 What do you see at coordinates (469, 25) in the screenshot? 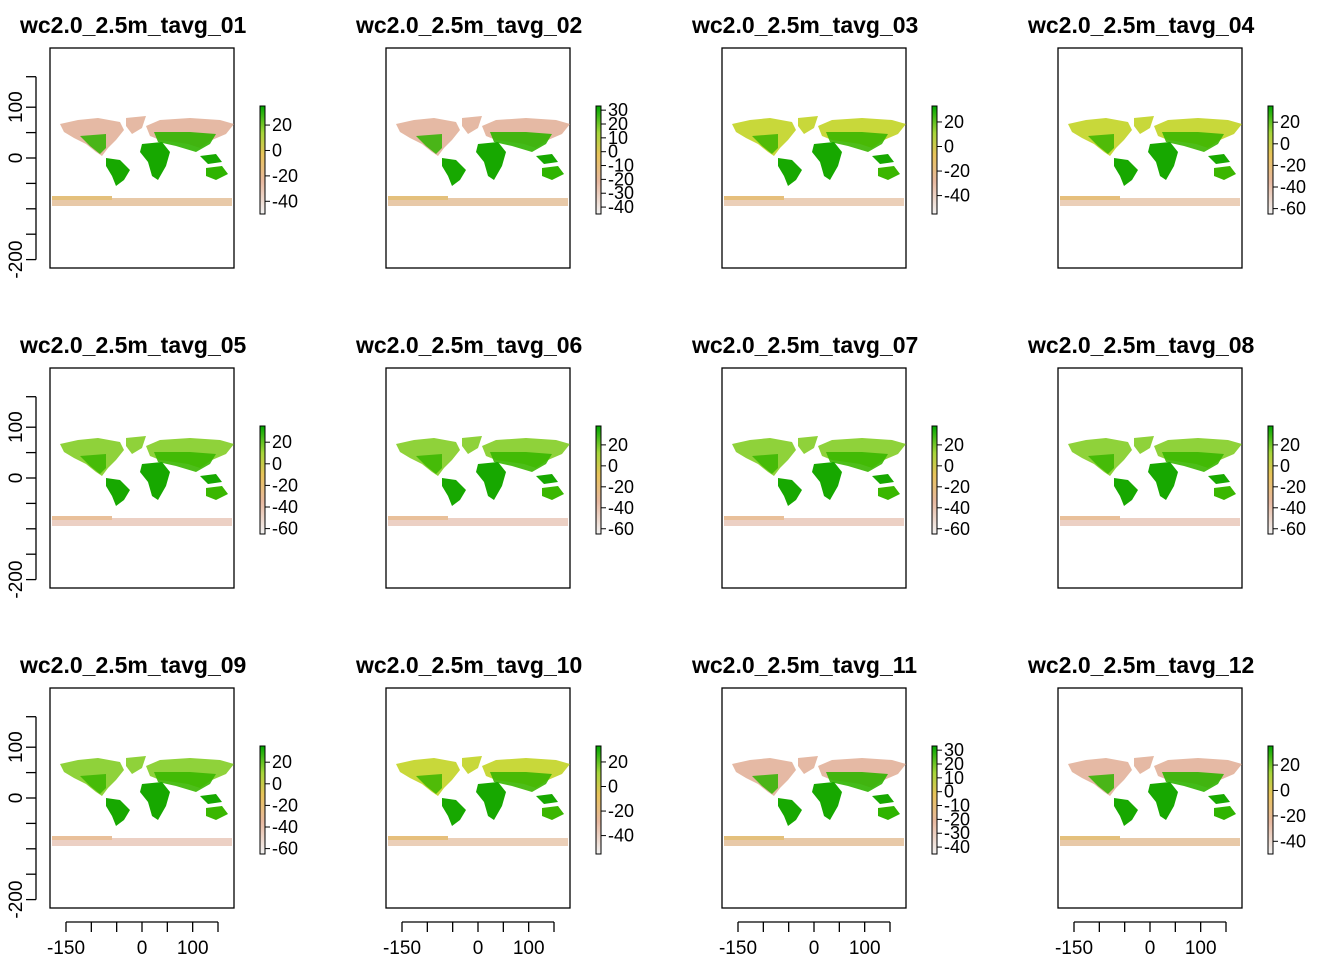
I see `panel-title: wc2.0_2.5m_tavg_02` at bounding box center [469, 25].